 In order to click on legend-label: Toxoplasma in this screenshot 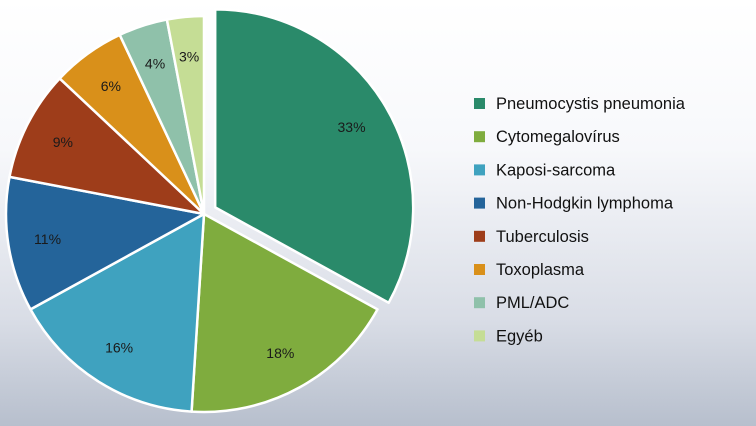, I will do `click(540, 270)`.